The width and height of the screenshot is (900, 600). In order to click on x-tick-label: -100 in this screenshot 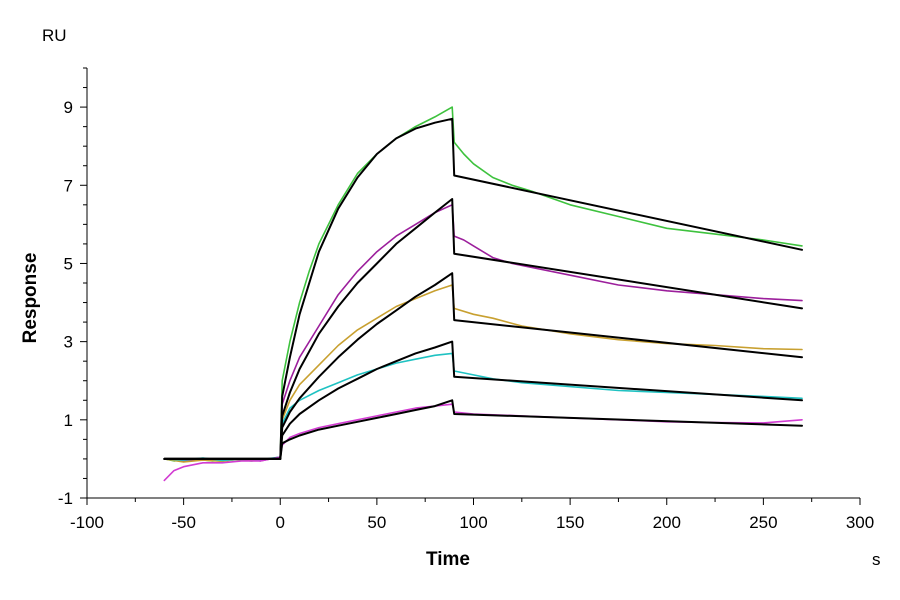, I will do `click(87, 522)`.